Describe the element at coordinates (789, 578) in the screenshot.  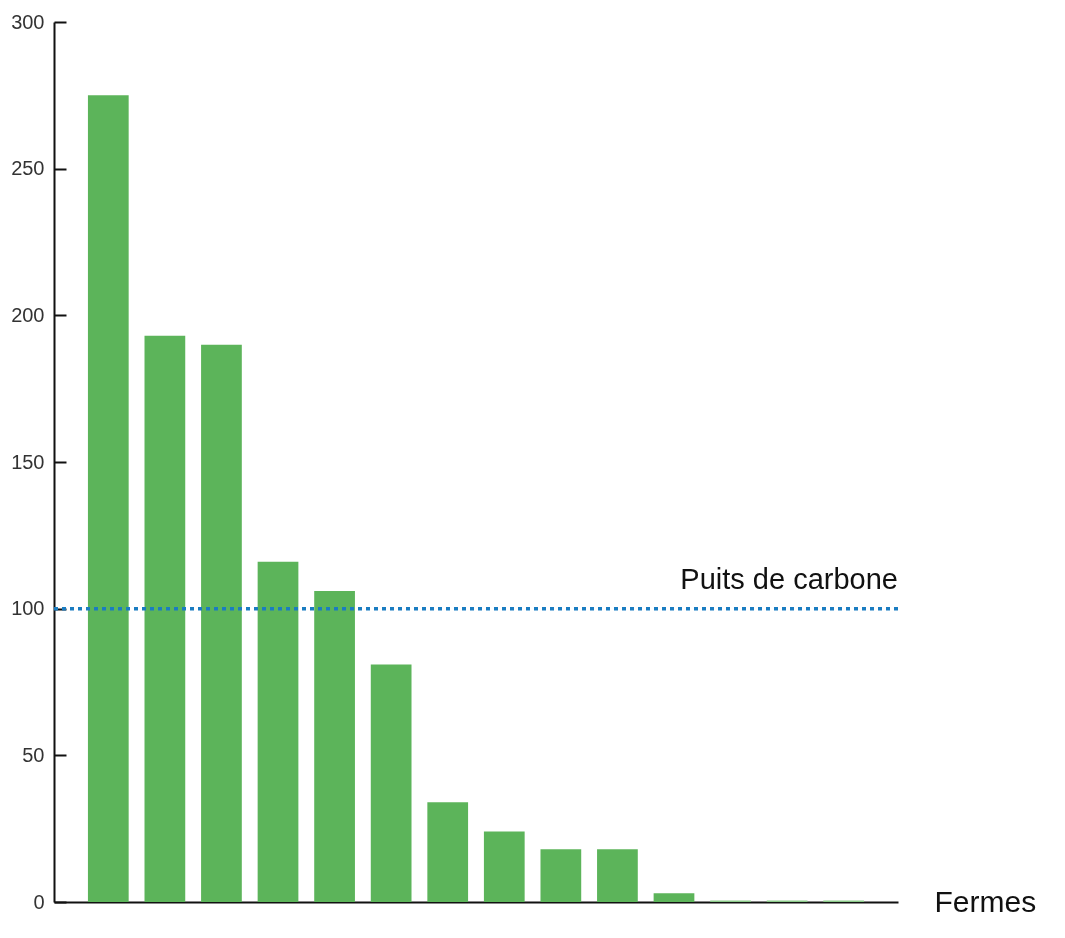
I see `ref-line-label: Puits de carbone` at that location.